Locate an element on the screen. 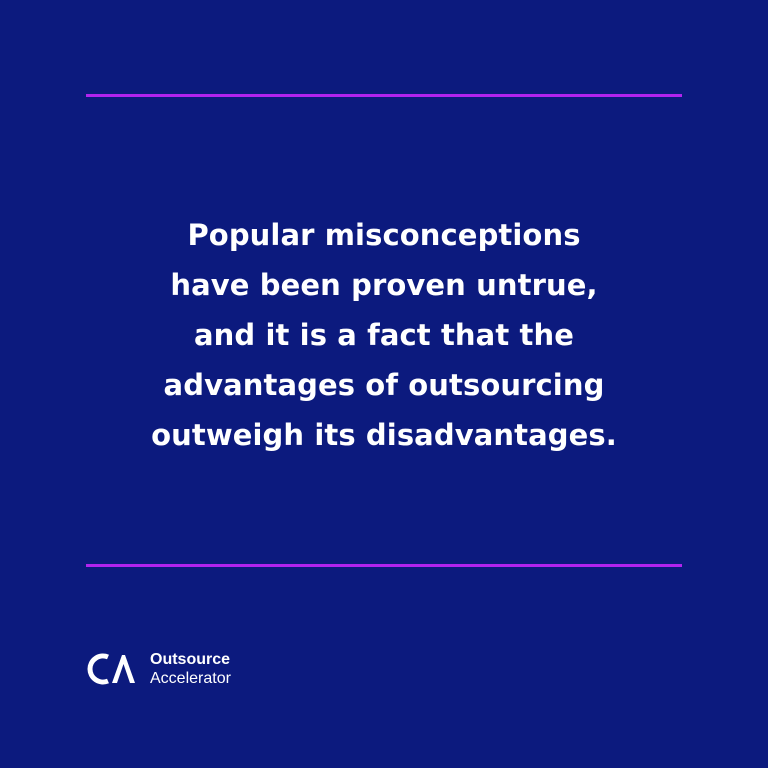  quote-line: have been proven untrue, is located at coordinates (384, 285).